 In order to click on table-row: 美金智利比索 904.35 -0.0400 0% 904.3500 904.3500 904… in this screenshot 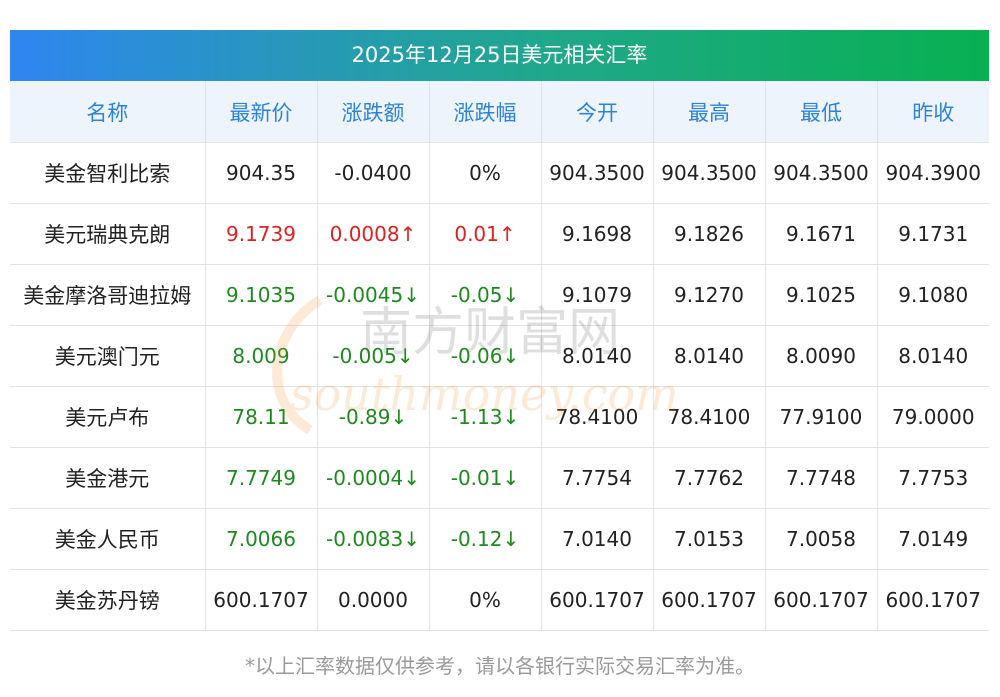, I will do `click(499, 173)`.